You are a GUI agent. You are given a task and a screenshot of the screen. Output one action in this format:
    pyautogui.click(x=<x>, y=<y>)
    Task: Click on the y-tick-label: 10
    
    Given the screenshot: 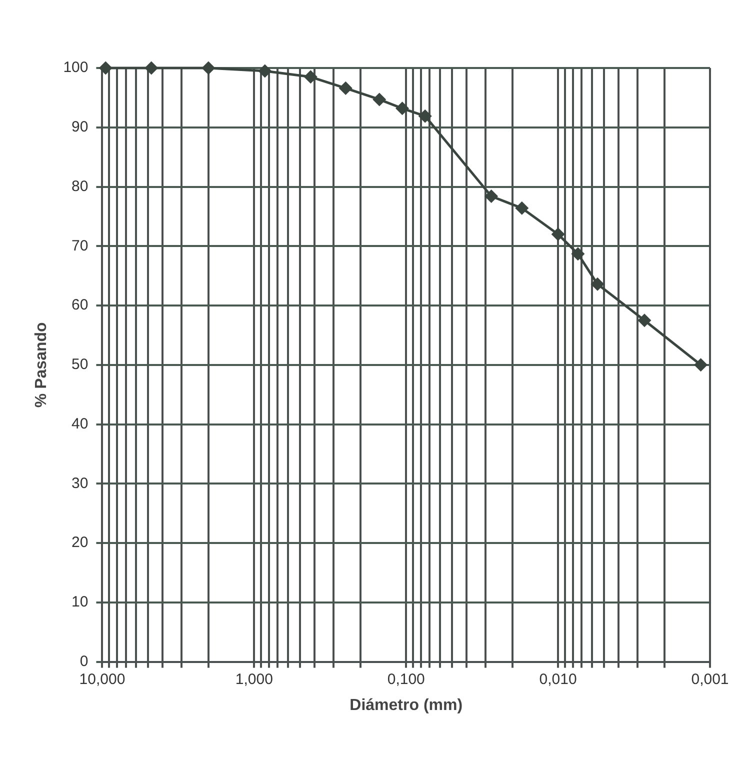 What is the action you would take?
    pyautogui.click(x=80, y=602)
    